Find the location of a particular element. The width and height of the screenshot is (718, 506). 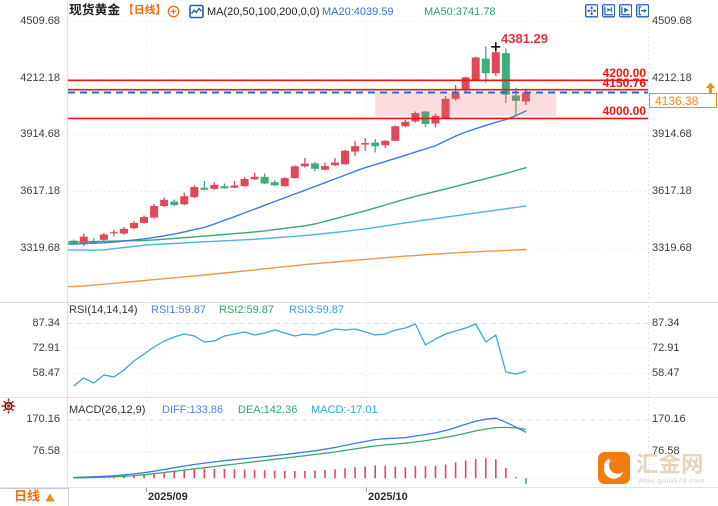

diff-line is located at coordinates (300, 448).